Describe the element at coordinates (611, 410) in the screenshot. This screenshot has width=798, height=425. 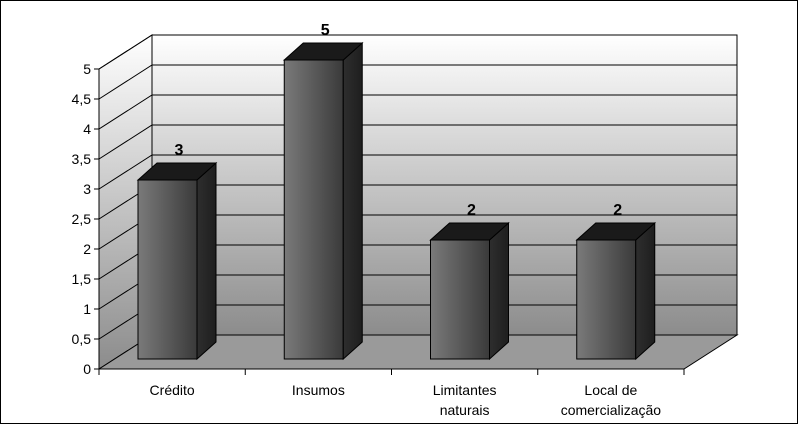
I see `category-label: comercialização` at that location.